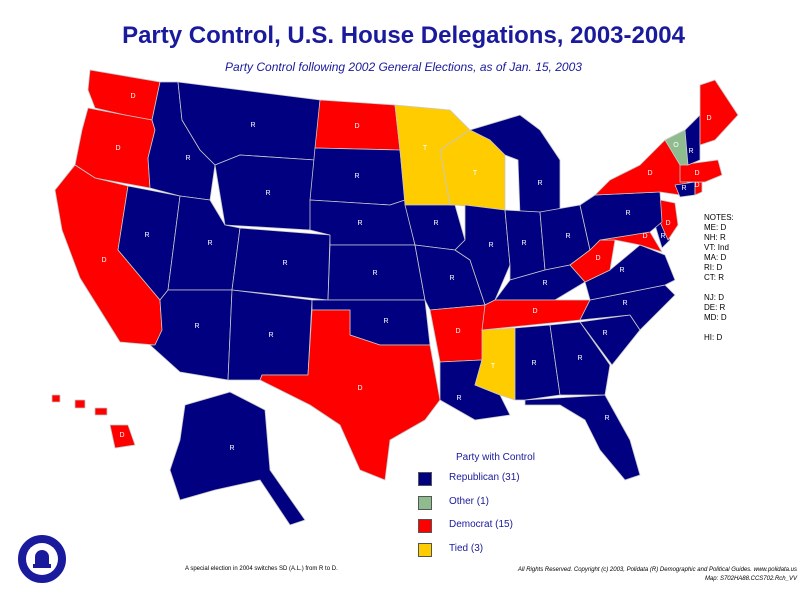 The width and height of the screenshot is (807, 612). Describe the element at coordinates (493, 550) in the screenshot. I see `legend-item-tied: Tied (3)` at that location.